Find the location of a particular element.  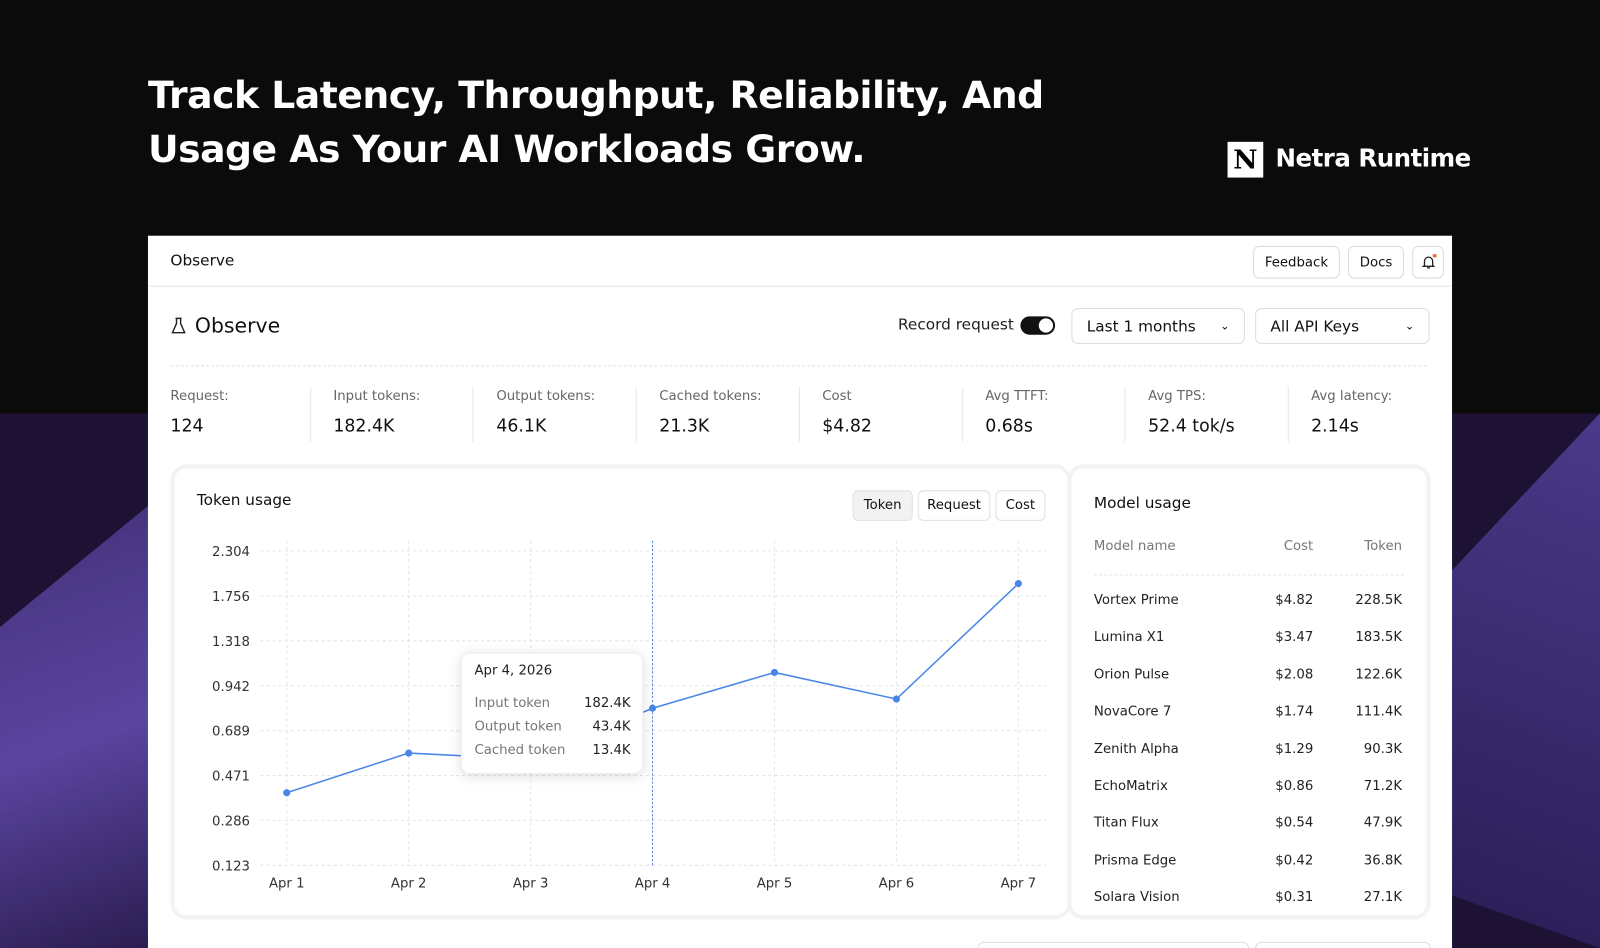

stat-value: 124 is located at coordinates (187, 426).